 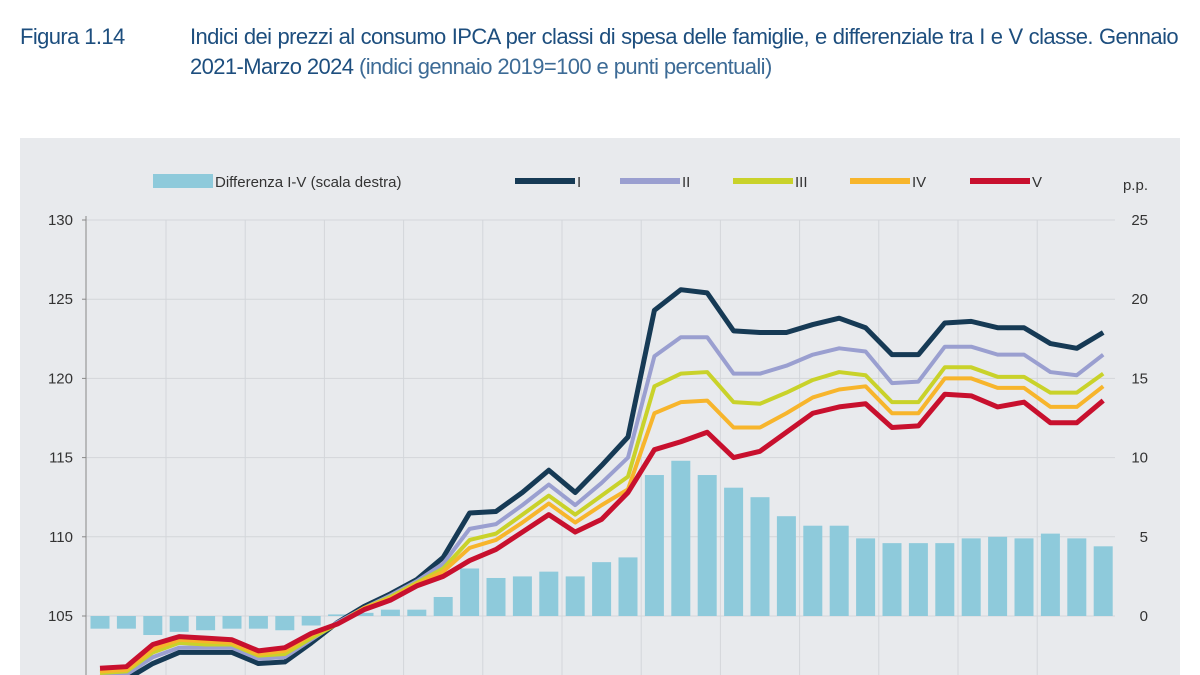 I want to click on left-tick-label: 130, so click(x=60, y=220).